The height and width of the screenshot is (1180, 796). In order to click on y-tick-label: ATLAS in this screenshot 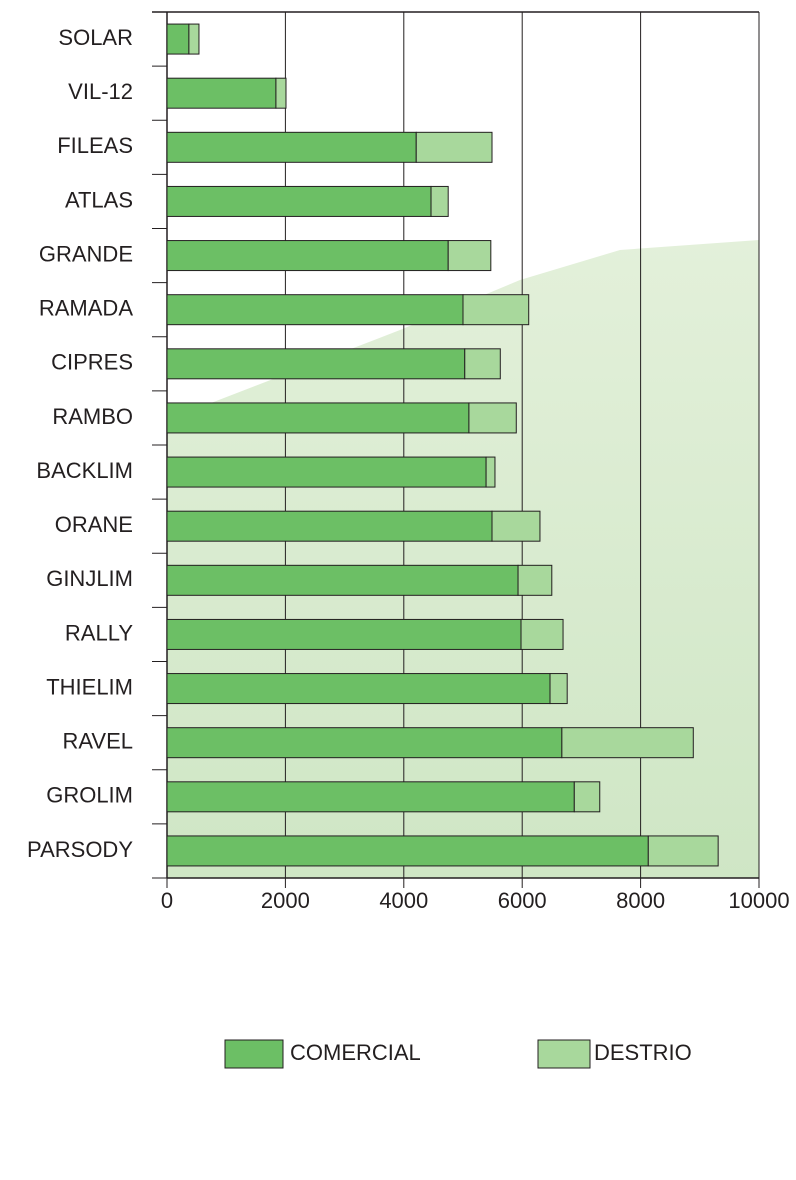, I will do `click(99, 199)`.